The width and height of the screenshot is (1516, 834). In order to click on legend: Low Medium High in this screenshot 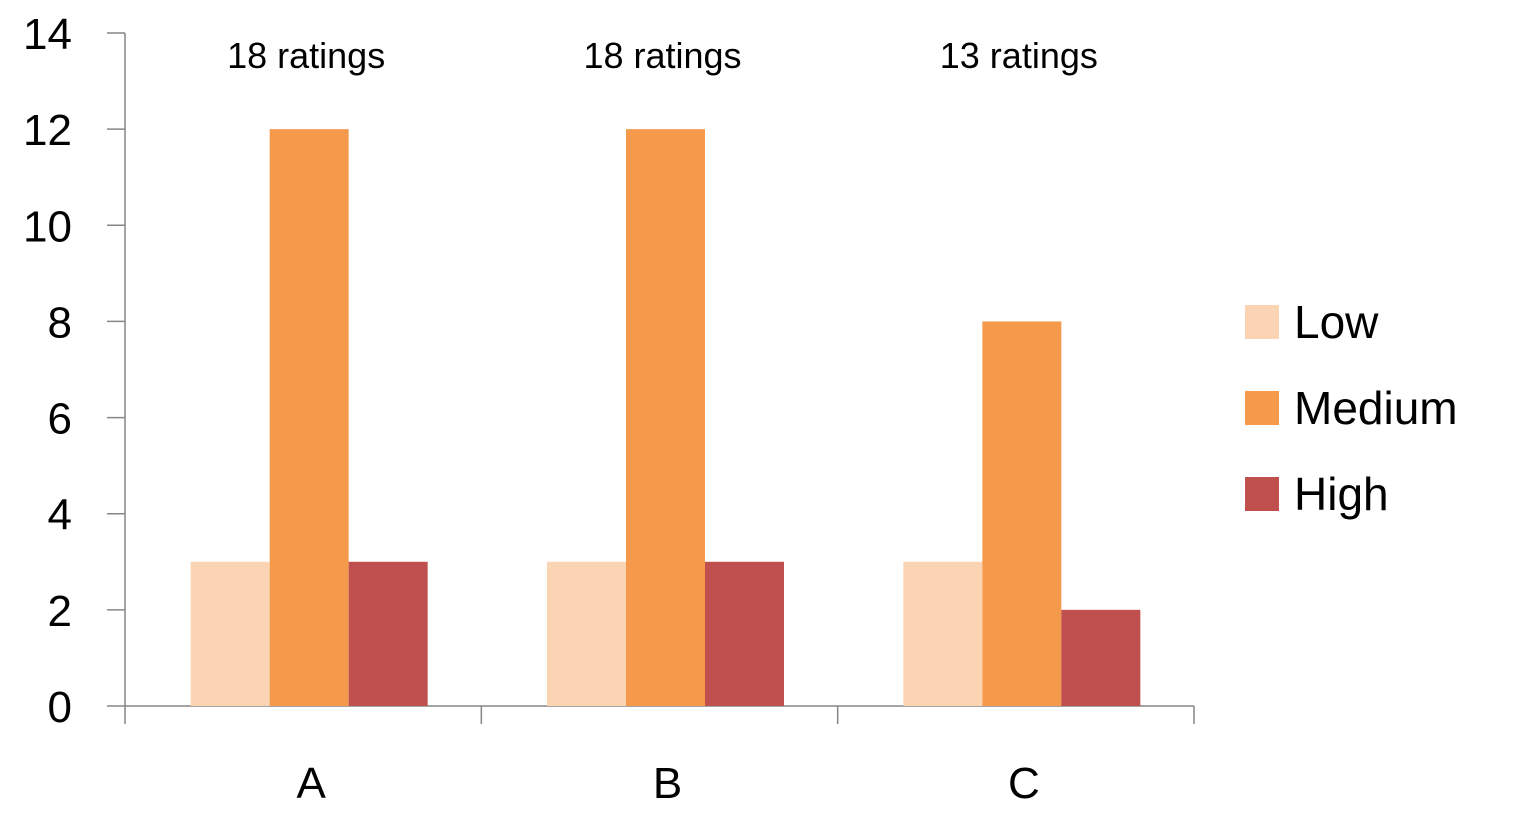, I will do `click(1351, 408)`.